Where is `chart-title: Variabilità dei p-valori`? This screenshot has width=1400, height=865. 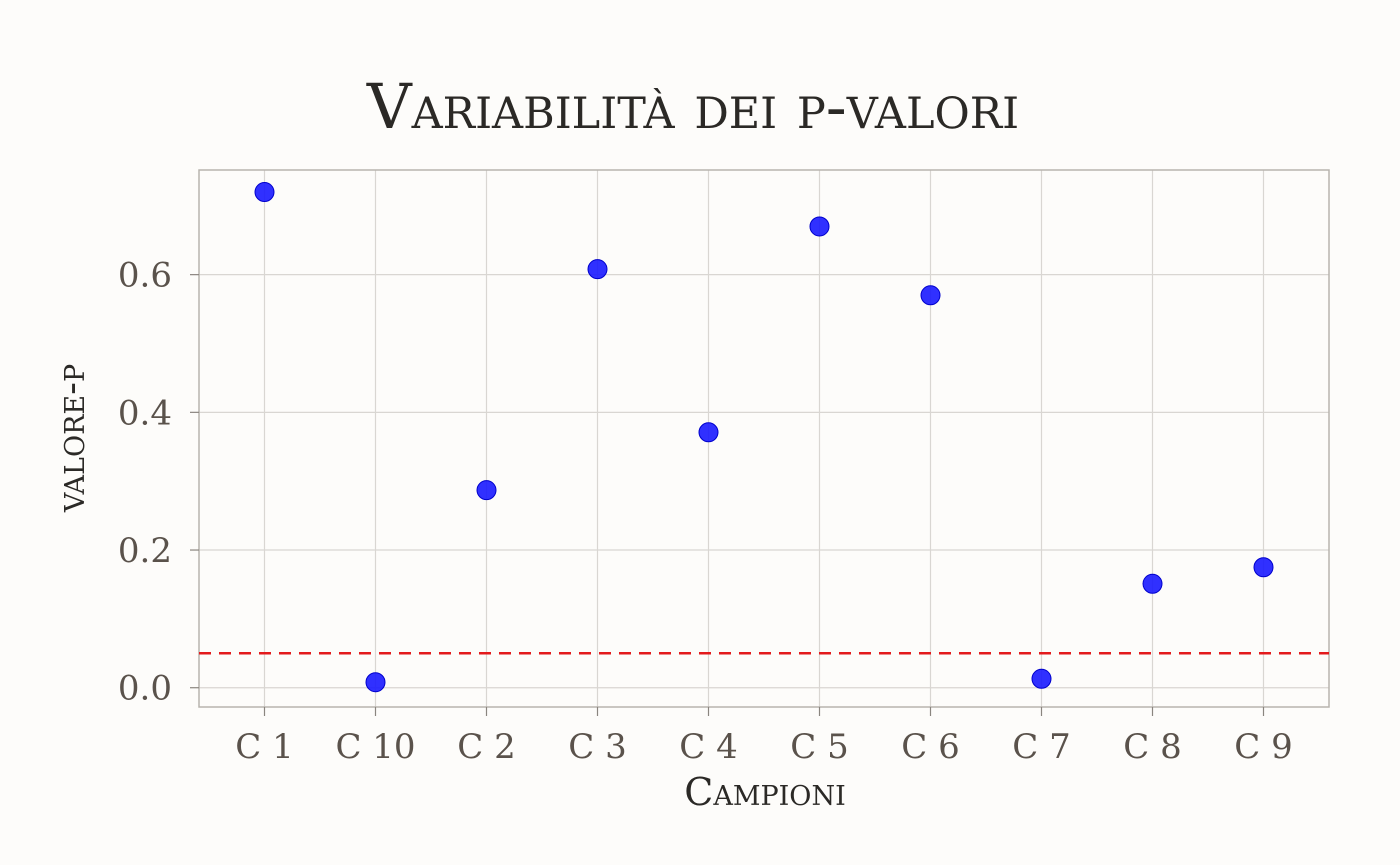 chart-title: Variabilità dei p-valori is located at coordinates (692, 106).